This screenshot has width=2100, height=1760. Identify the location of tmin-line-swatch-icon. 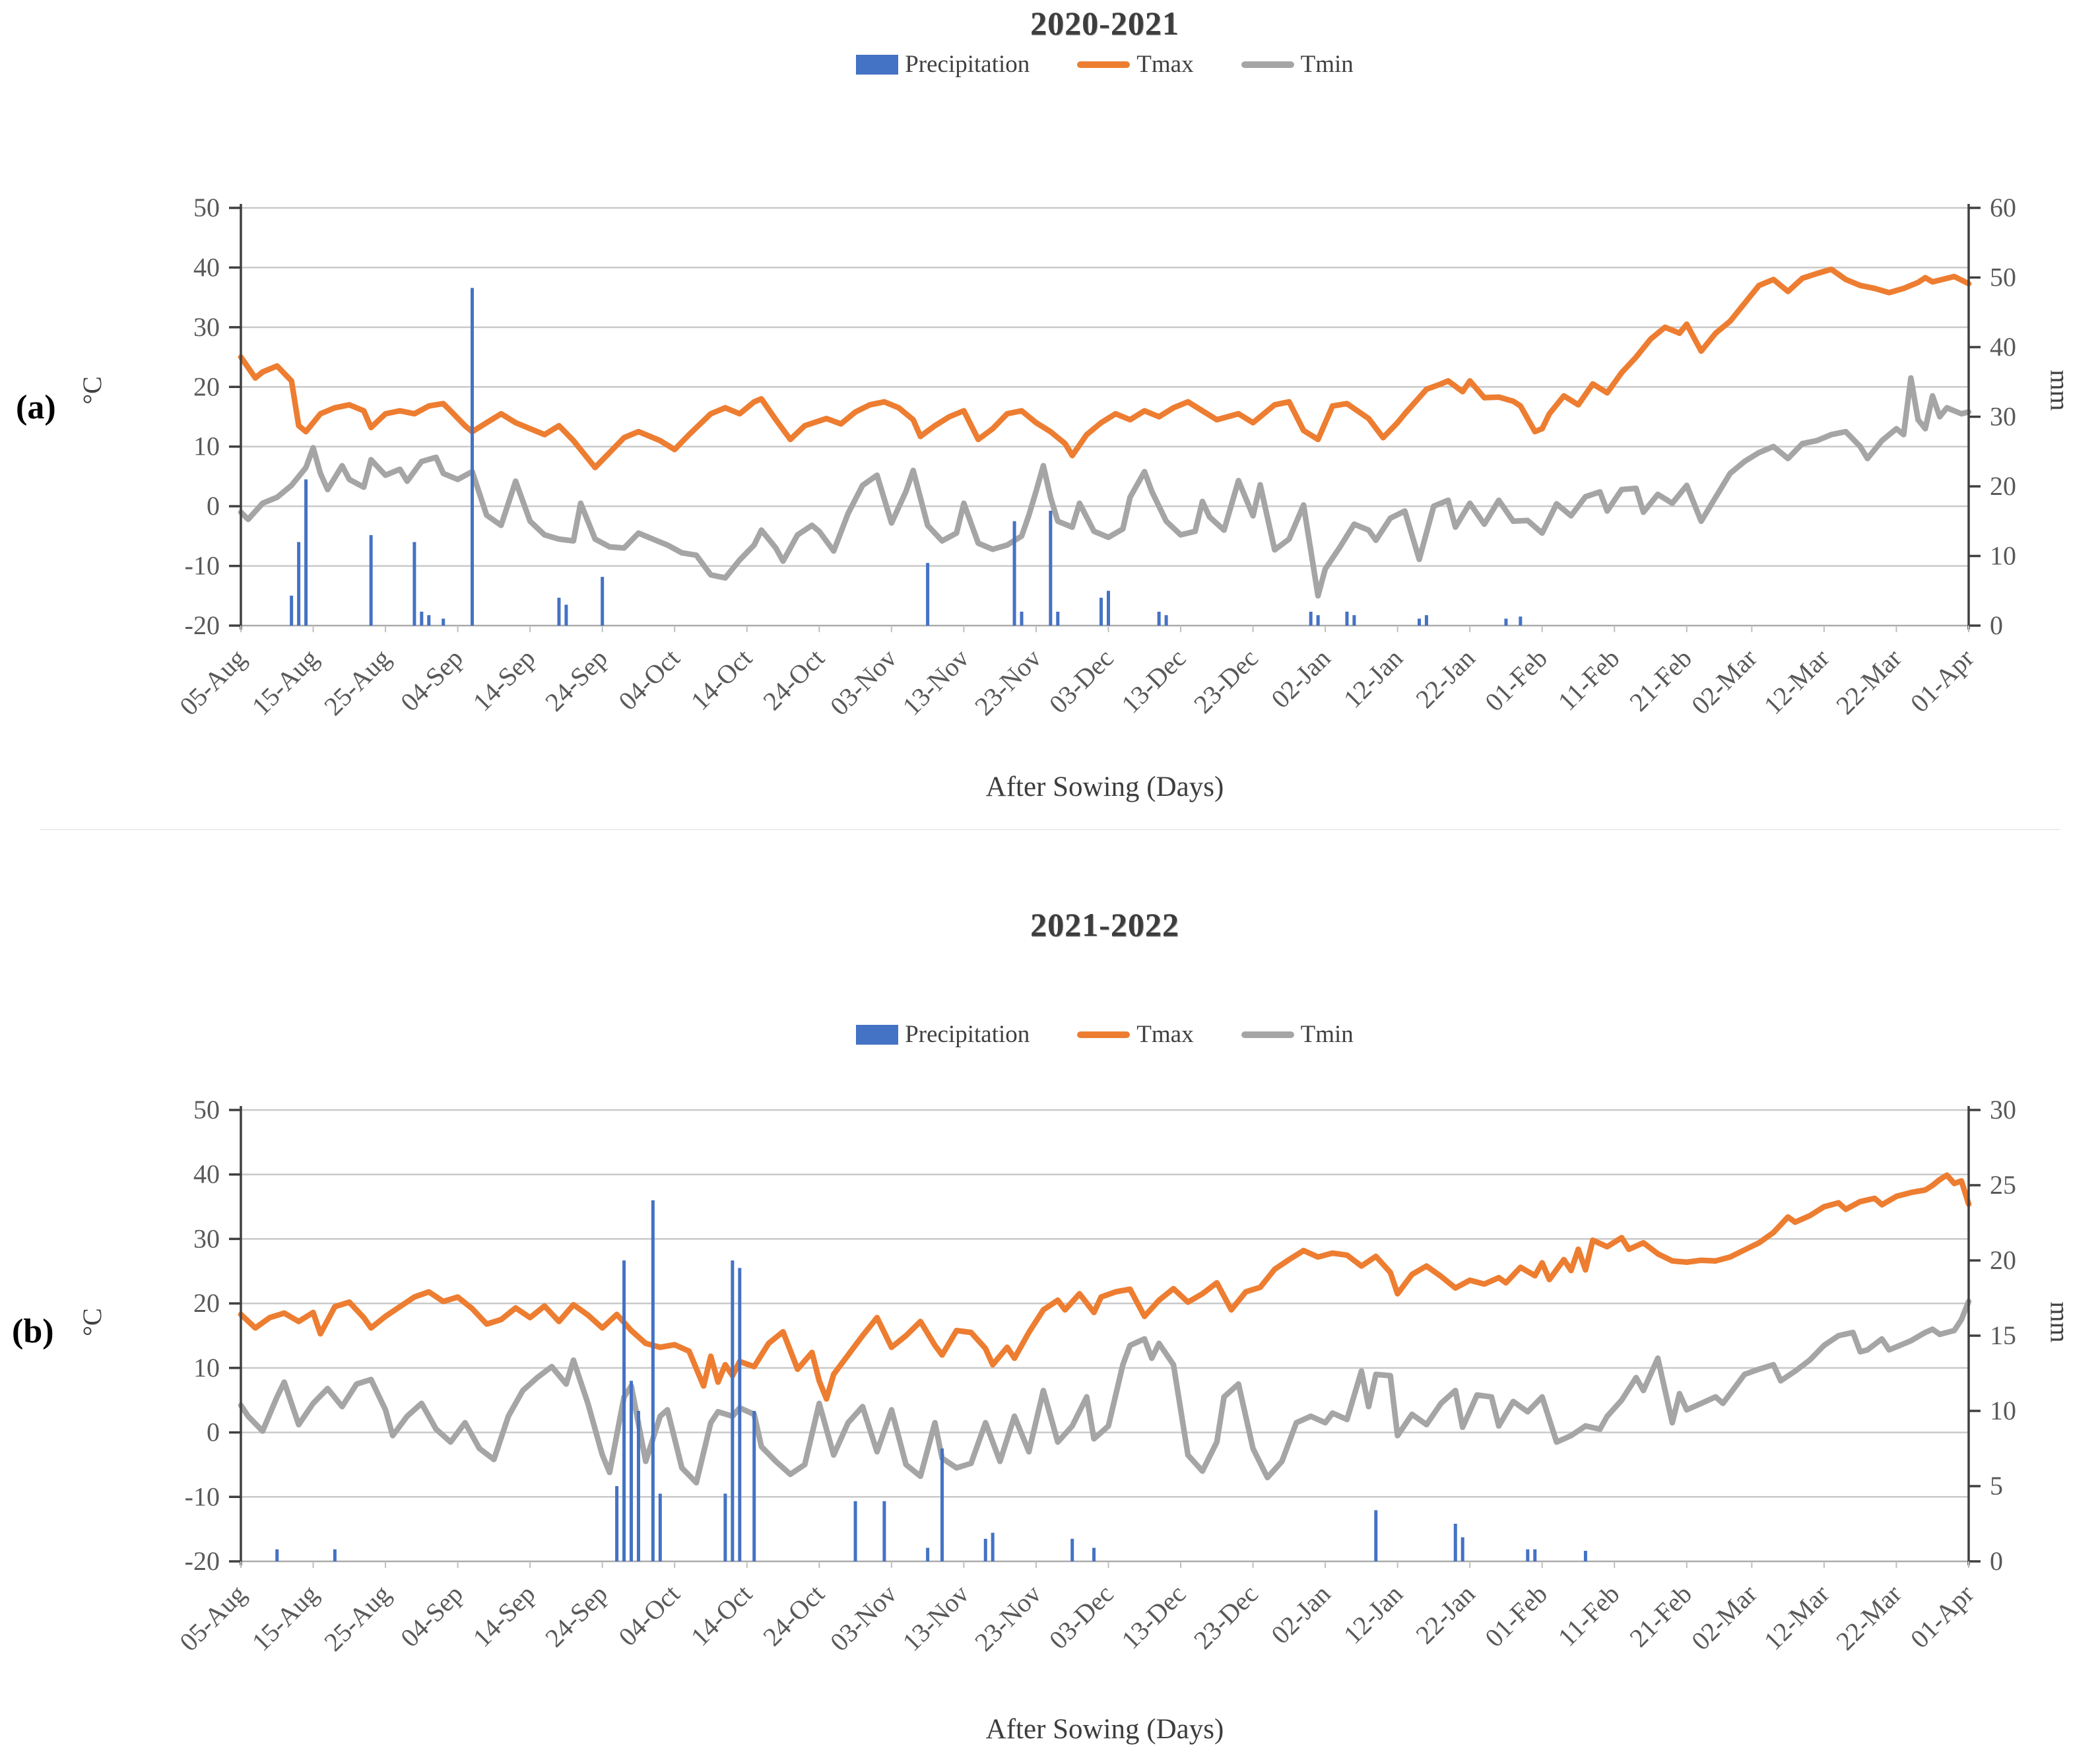
(1267, 64).